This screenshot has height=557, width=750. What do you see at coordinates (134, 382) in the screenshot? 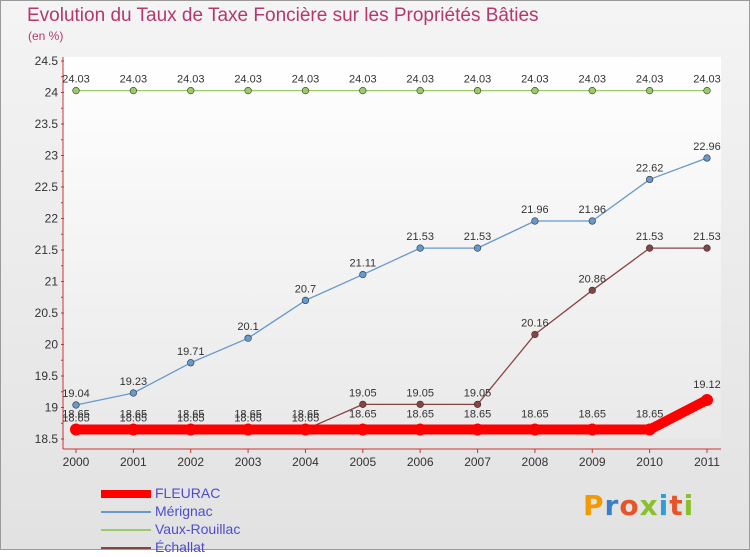
I see `data-label-merignac: 19.23` at bounding box center [134, 382].